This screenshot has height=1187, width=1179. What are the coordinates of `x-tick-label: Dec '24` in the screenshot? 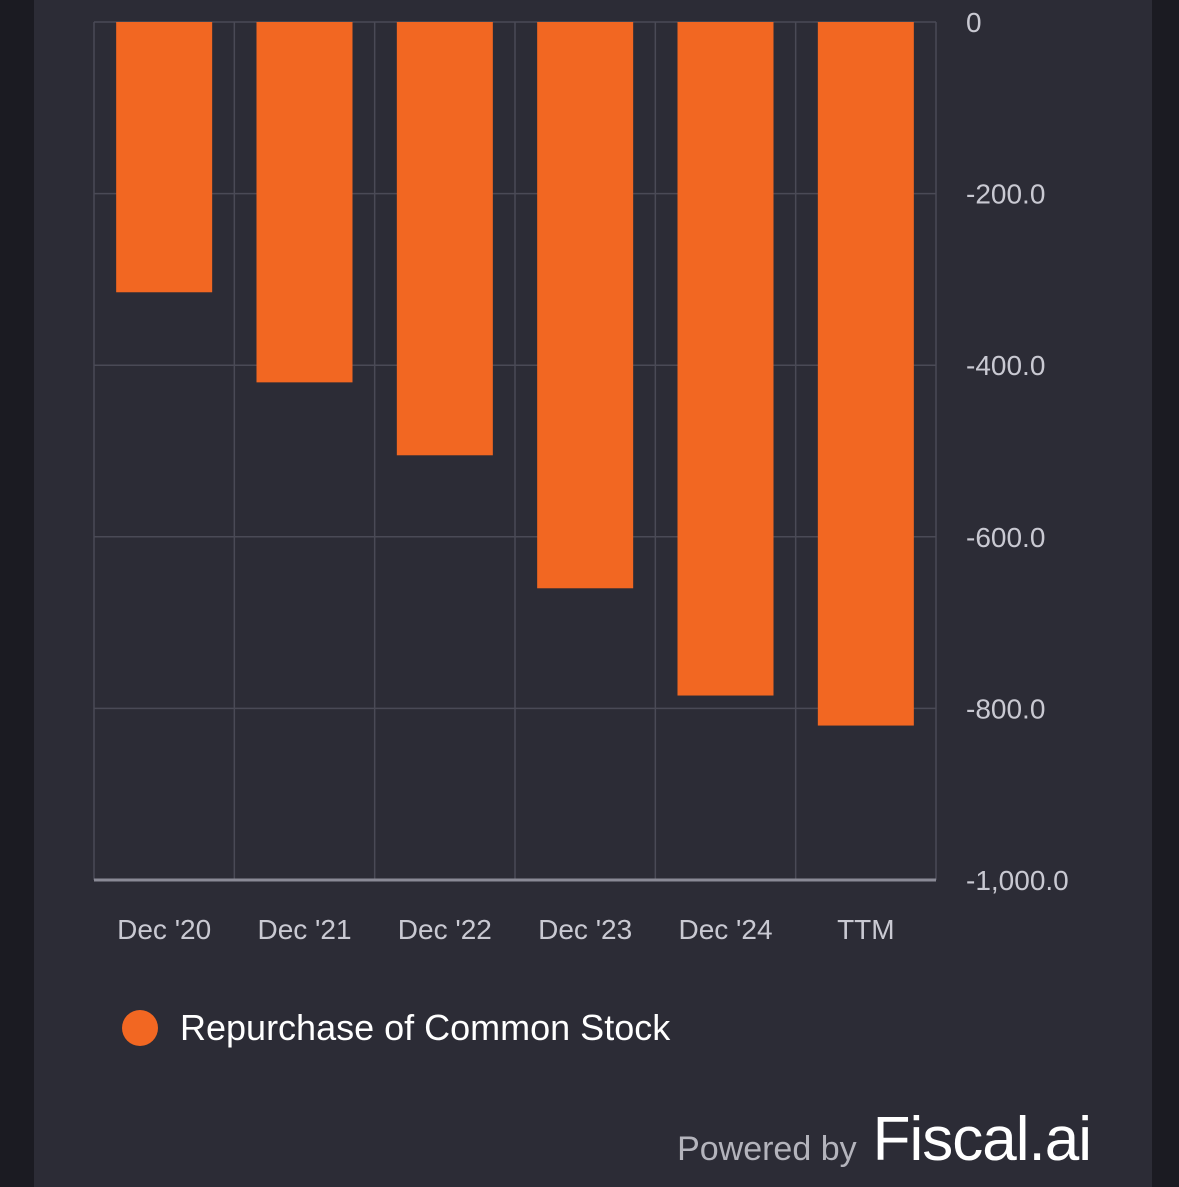 It's located at (725, 929).